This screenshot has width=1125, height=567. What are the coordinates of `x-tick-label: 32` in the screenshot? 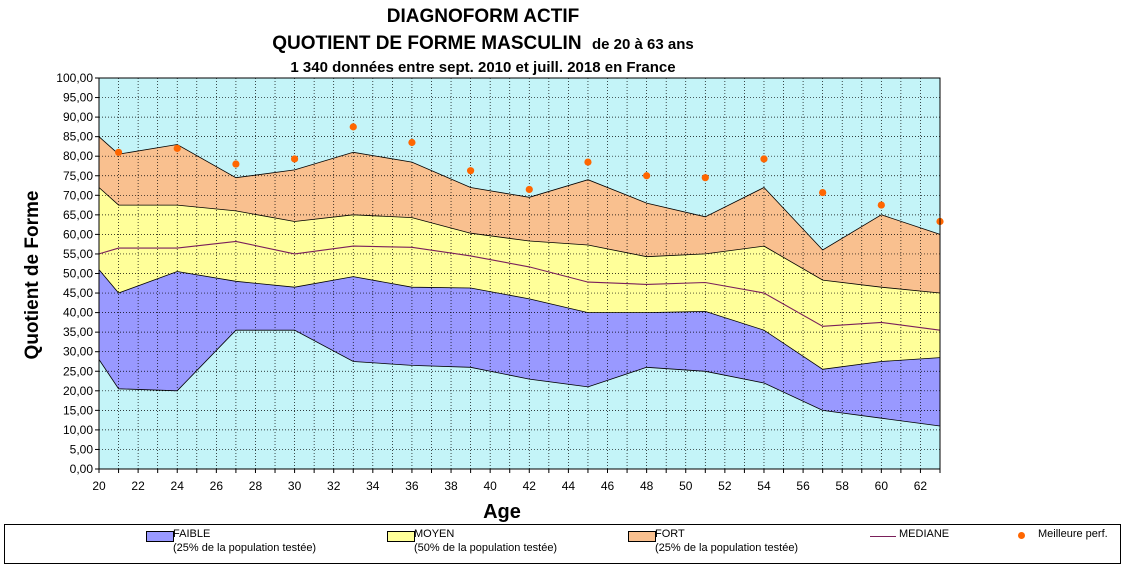 It's located at (334, 486).